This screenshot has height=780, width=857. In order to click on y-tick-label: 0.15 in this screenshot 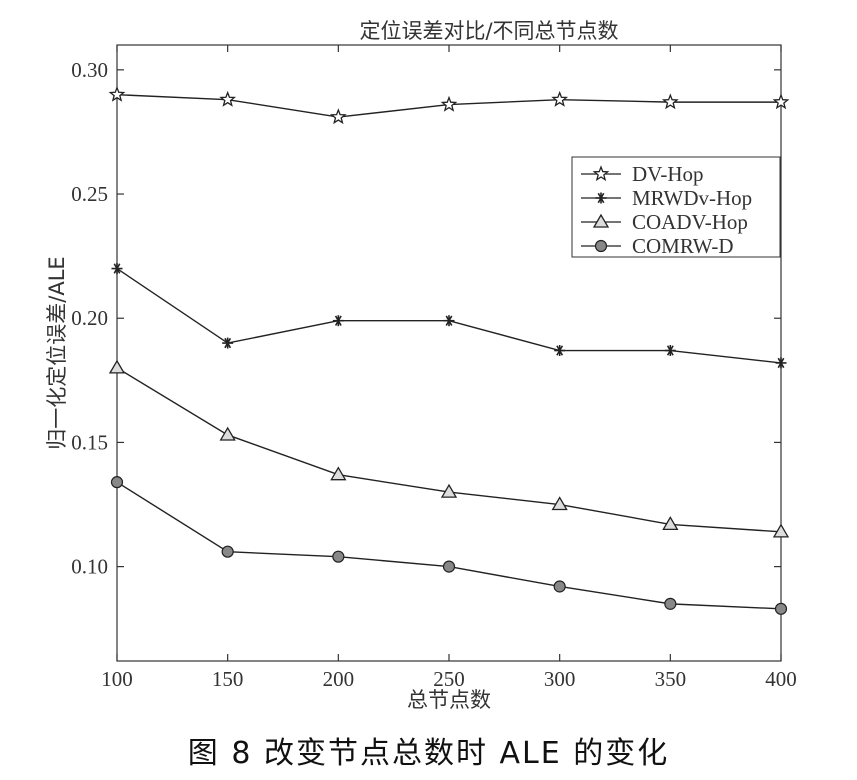, I will do `click(89, 442)`.